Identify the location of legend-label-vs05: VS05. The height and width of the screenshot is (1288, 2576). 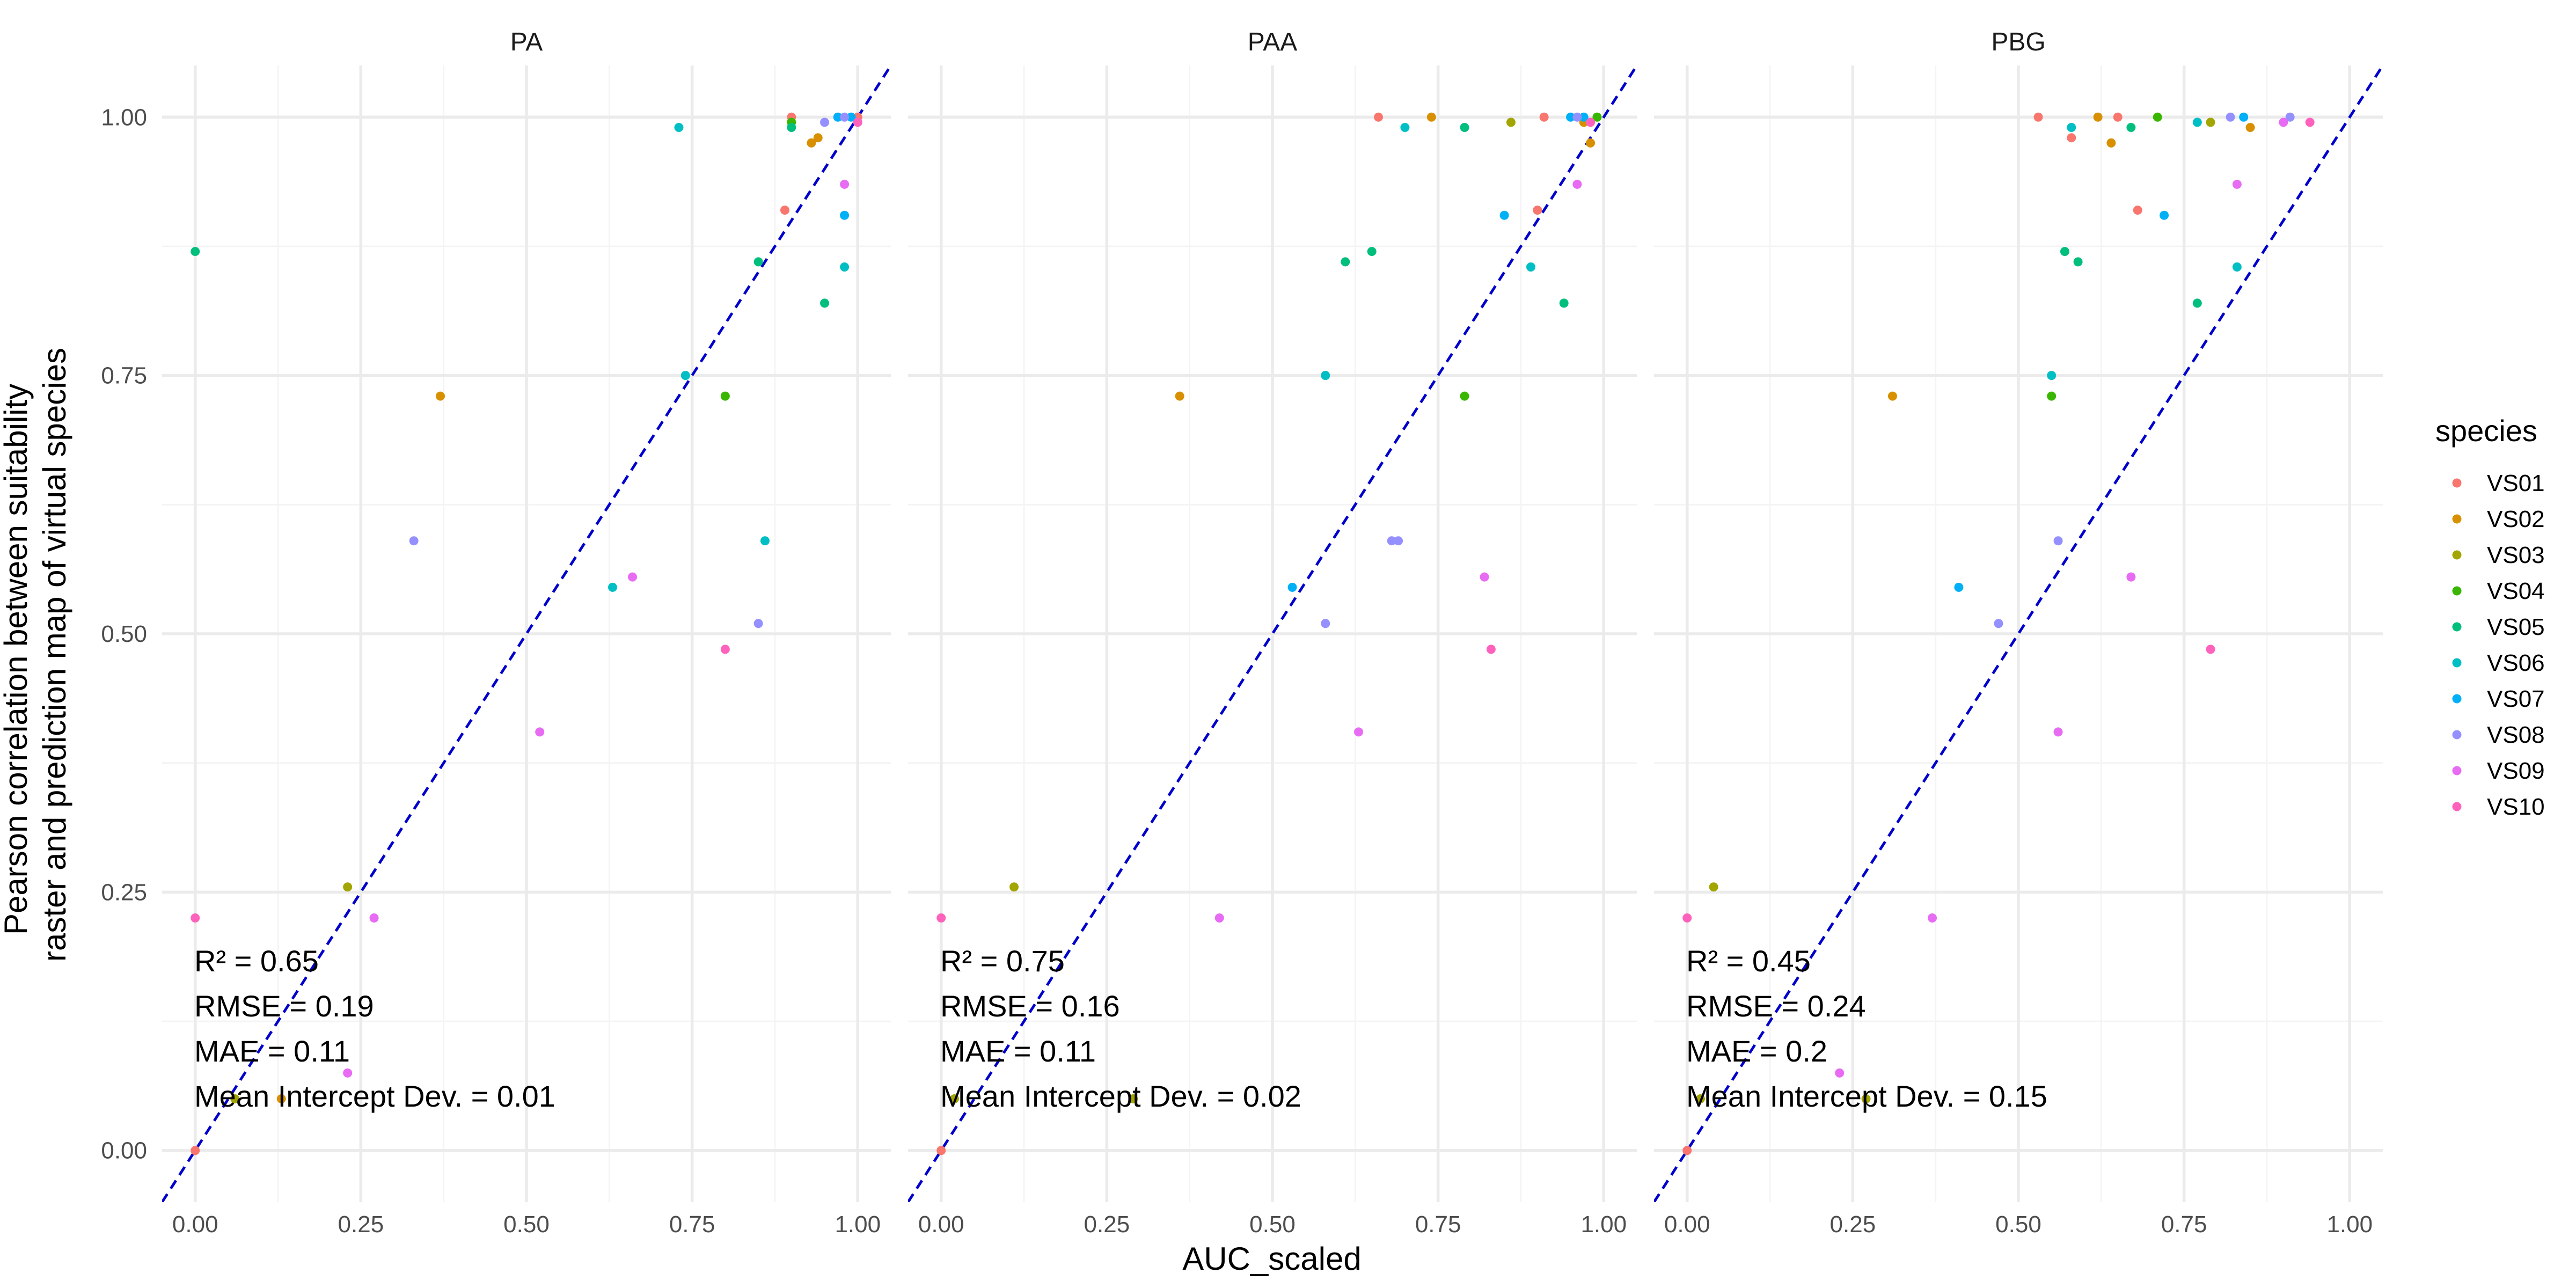
(2516, 627).